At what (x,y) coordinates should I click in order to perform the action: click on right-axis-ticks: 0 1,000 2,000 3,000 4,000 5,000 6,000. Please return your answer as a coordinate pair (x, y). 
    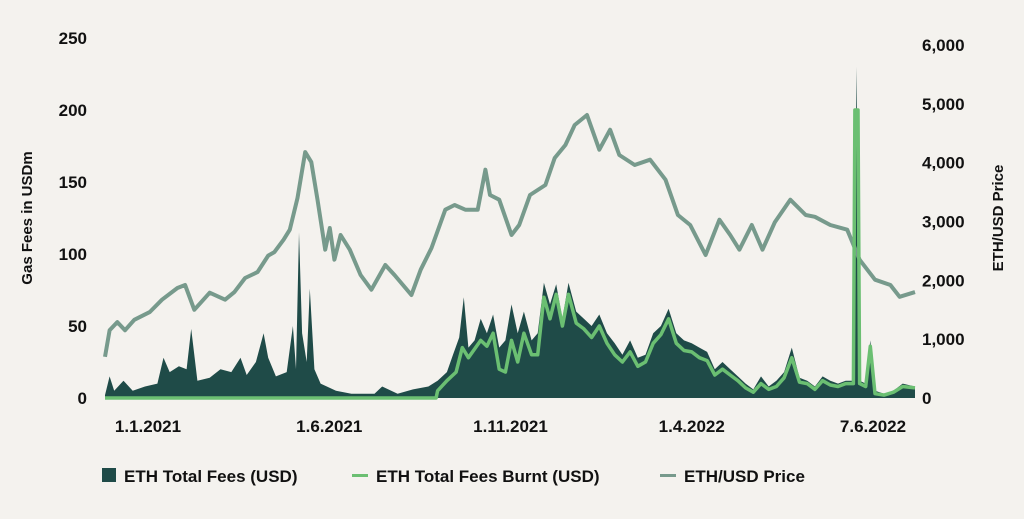
    Looking at the image, I should click on (943, 222).